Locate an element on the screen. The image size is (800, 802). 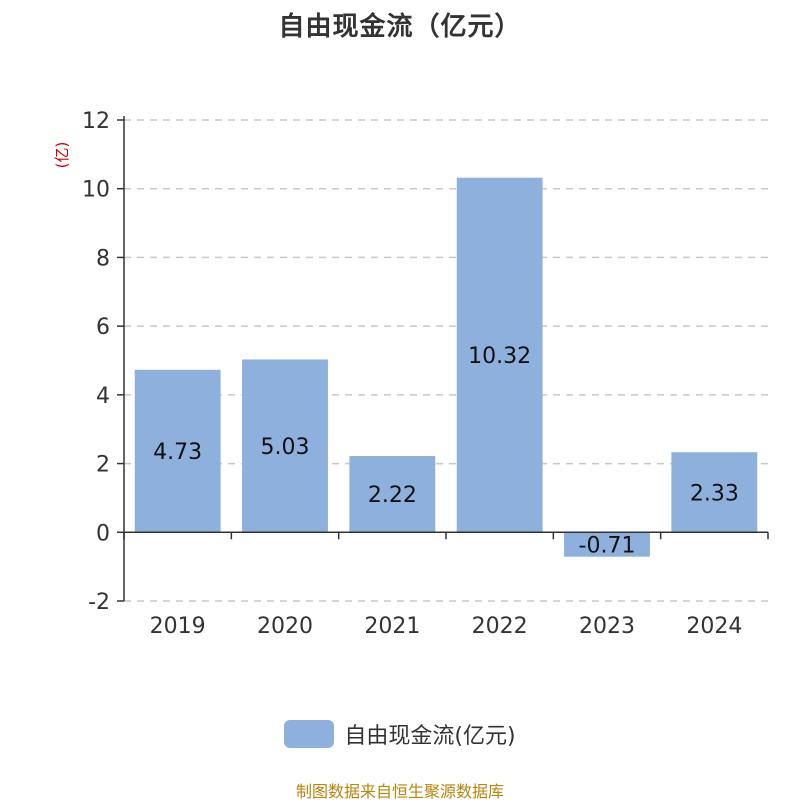
y-tick-label: 4 is located at coordinates (103, 396).